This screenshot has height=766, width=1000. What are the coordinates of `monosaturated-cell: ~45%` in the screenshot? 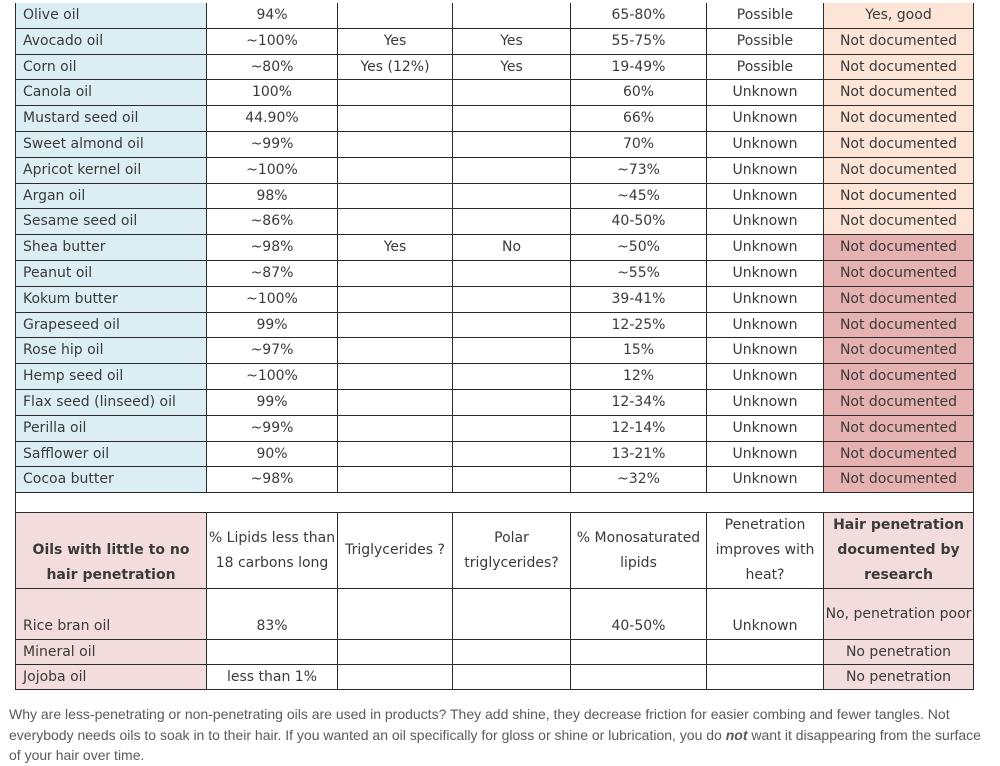 It's located at (638, 196).